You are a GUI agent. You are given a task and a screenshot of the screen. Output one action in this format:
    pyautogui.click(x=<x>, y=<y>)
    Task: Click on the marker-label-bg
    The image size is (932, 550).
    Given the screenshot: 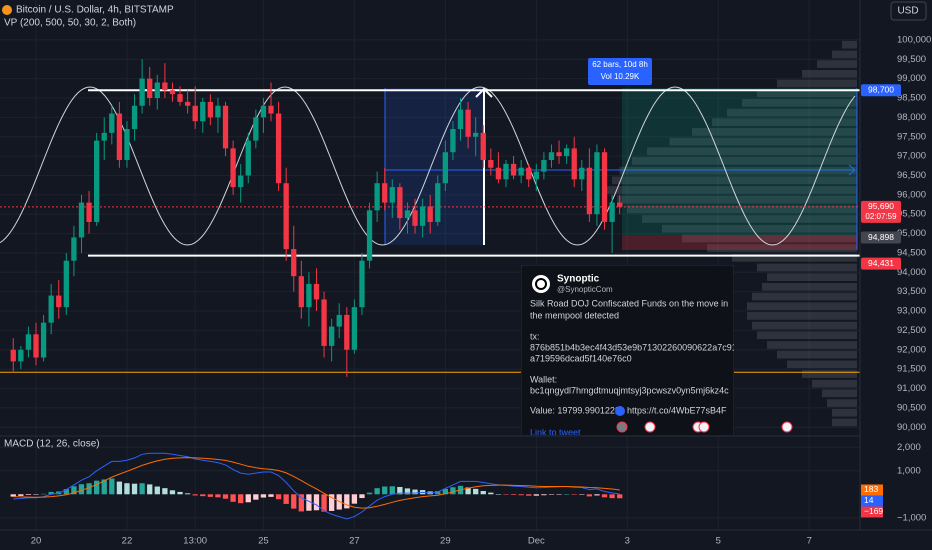 What is the action you would take?
    pyautogui.click(x=881, y=237)
    